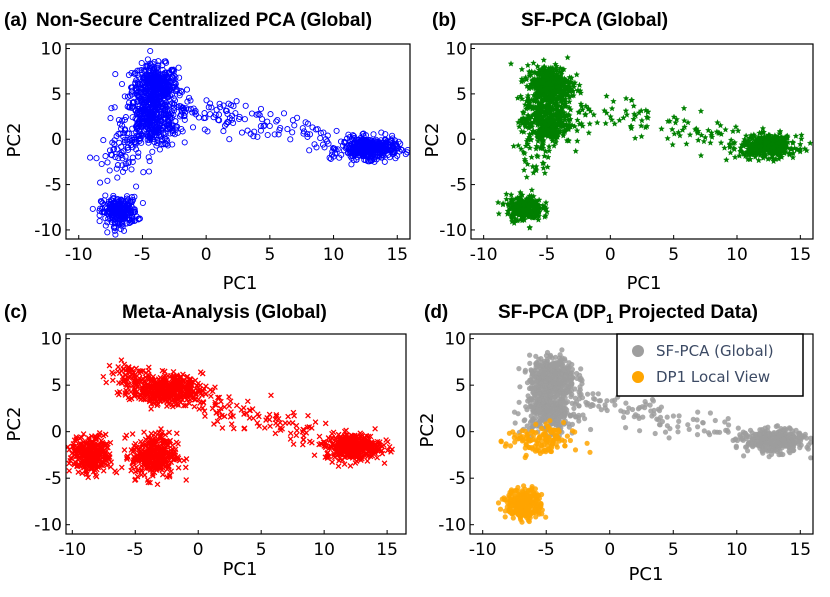 The height and width of the screenshot is (597, 830). I want to click on y-tick-label: 10, so click(456, 50).